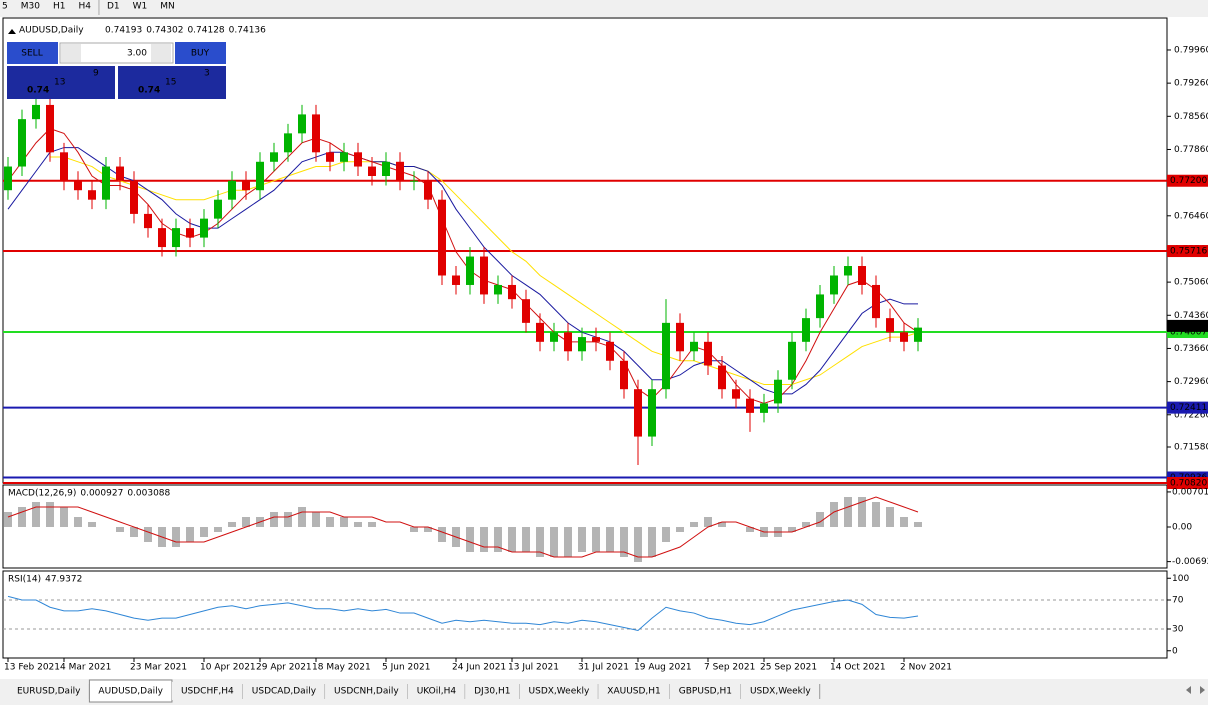  I want to click on timeframe-button: W1, so click(140, 7).